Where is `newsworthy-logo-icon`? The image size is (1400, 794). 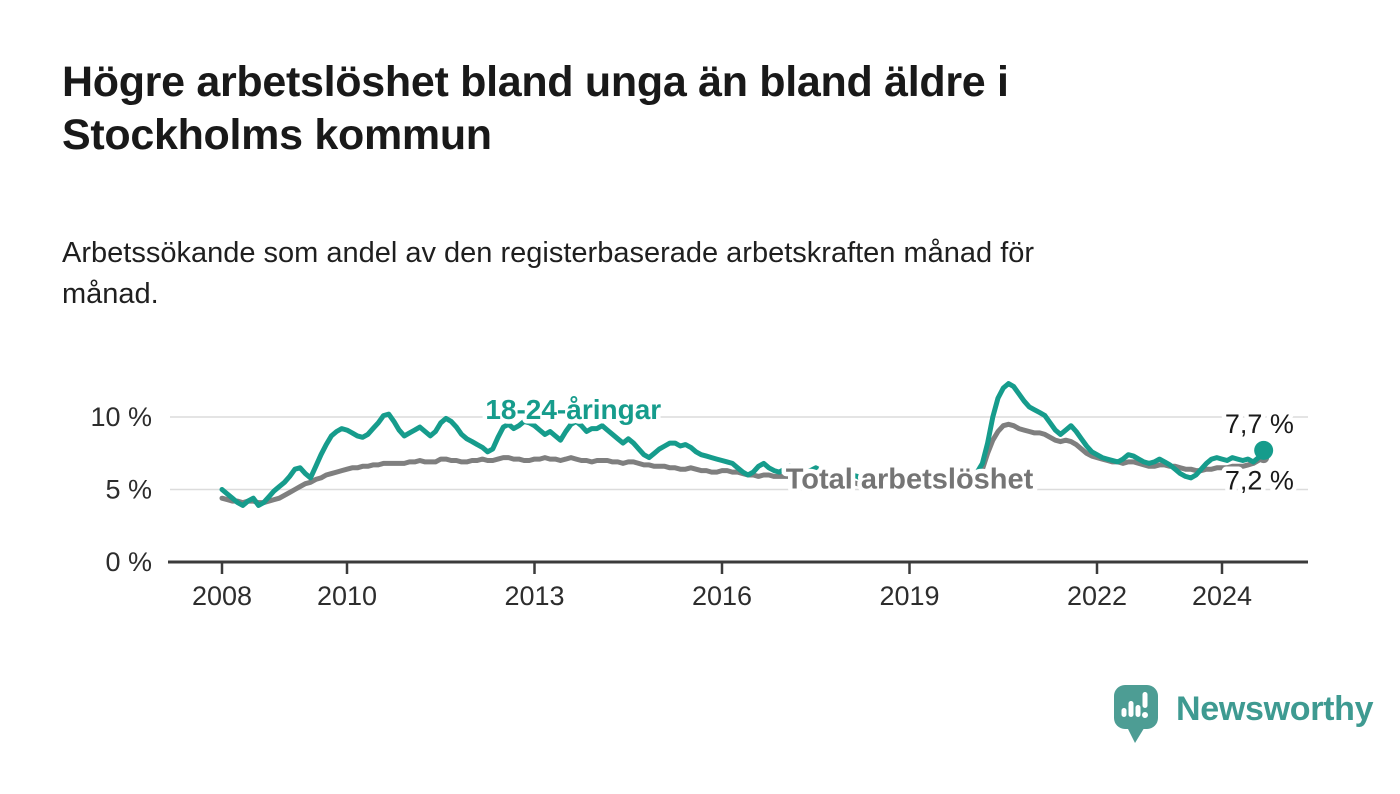
newsworthy-logo-icon is located at coordinates (1136, 714).